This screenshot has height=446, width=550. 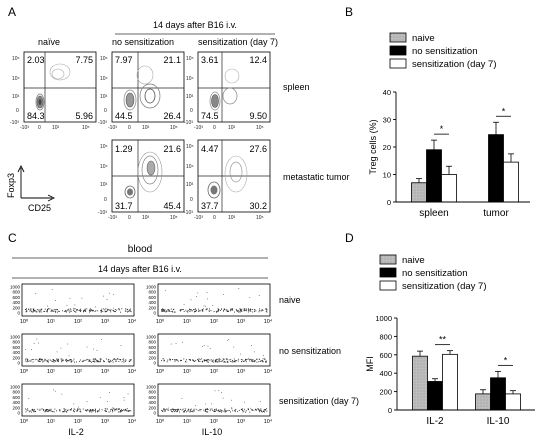 I want to click on svg-text: 10⁴, so click(x=104, y=167).